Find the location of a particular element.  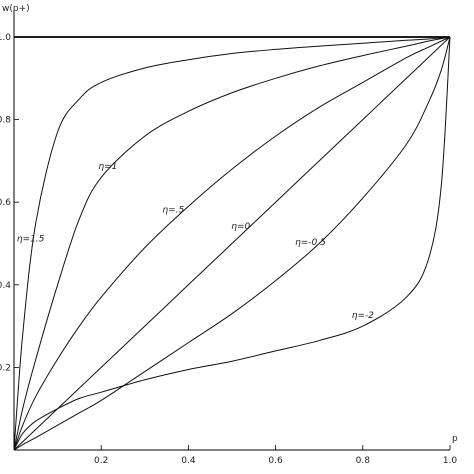

y-tick-label: 0.8 is located at coordinates (5, 121).